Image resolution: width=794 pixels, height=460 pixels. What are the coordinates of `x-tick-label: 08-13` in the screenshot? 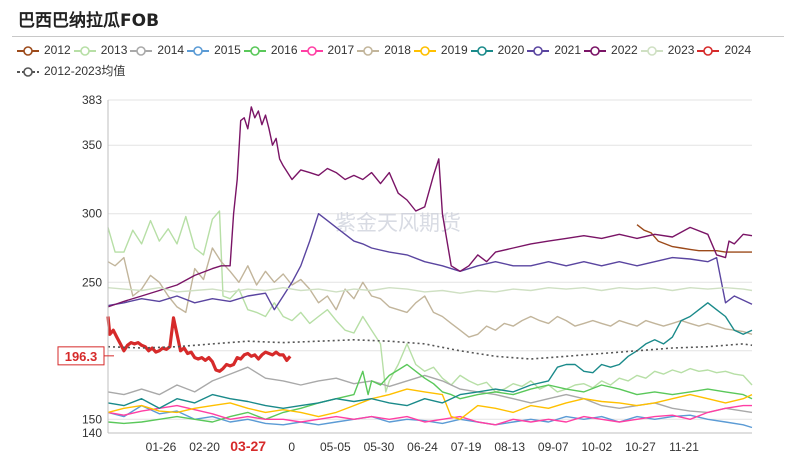 It's located at (509, 447).